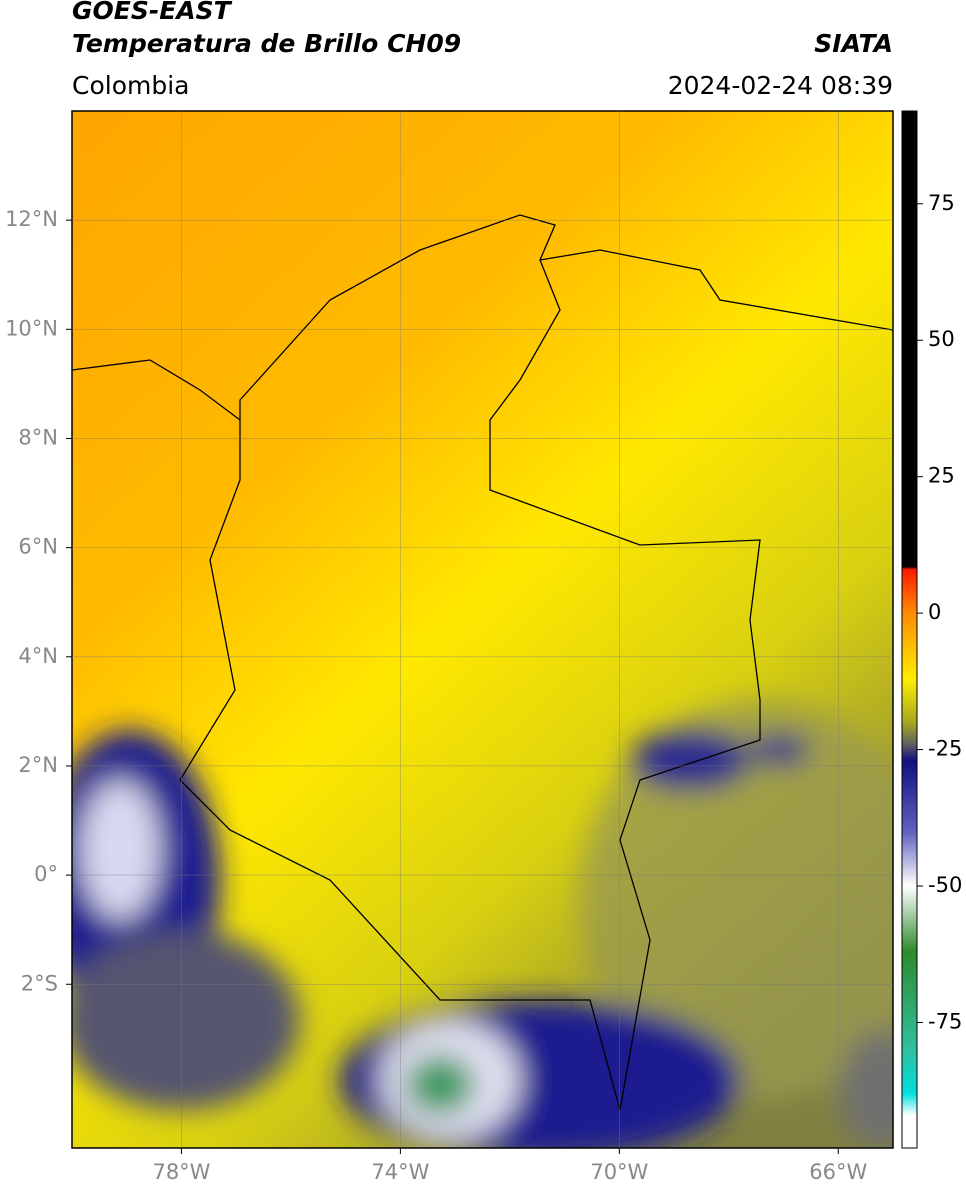  What do you see at coordinates (38, 437) in the screenshot?
I see `lat-tick-label: 8°N` at bounding box center [38, 437].